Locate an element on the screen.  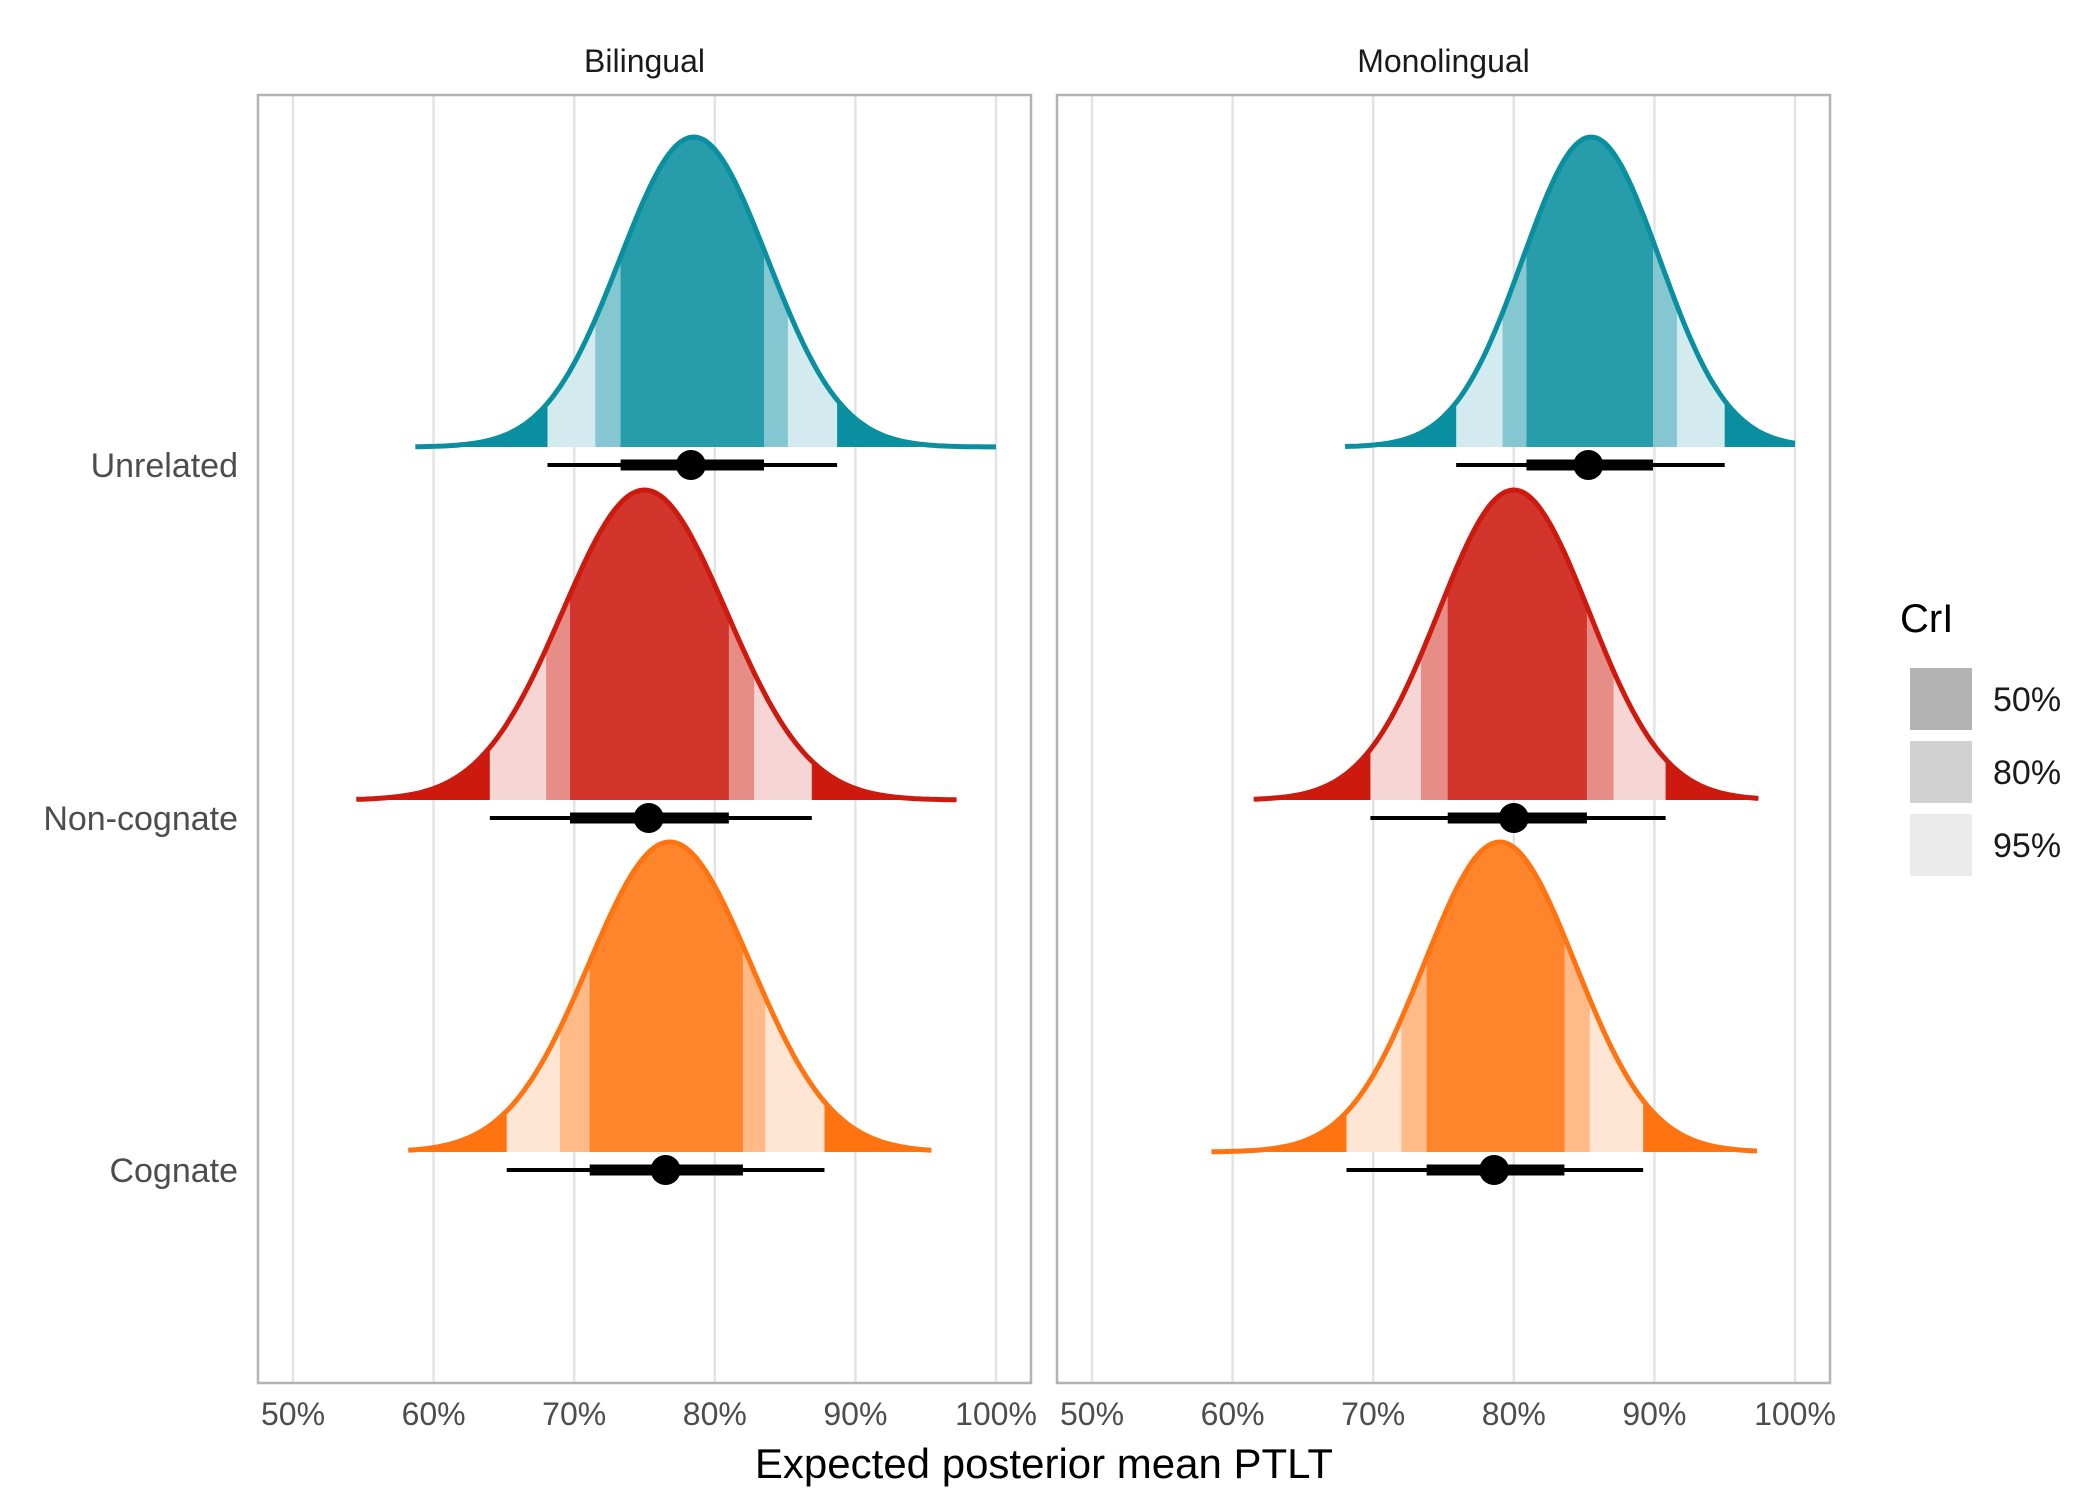
legend-label: 80% is located at coordinates (2027, 773).